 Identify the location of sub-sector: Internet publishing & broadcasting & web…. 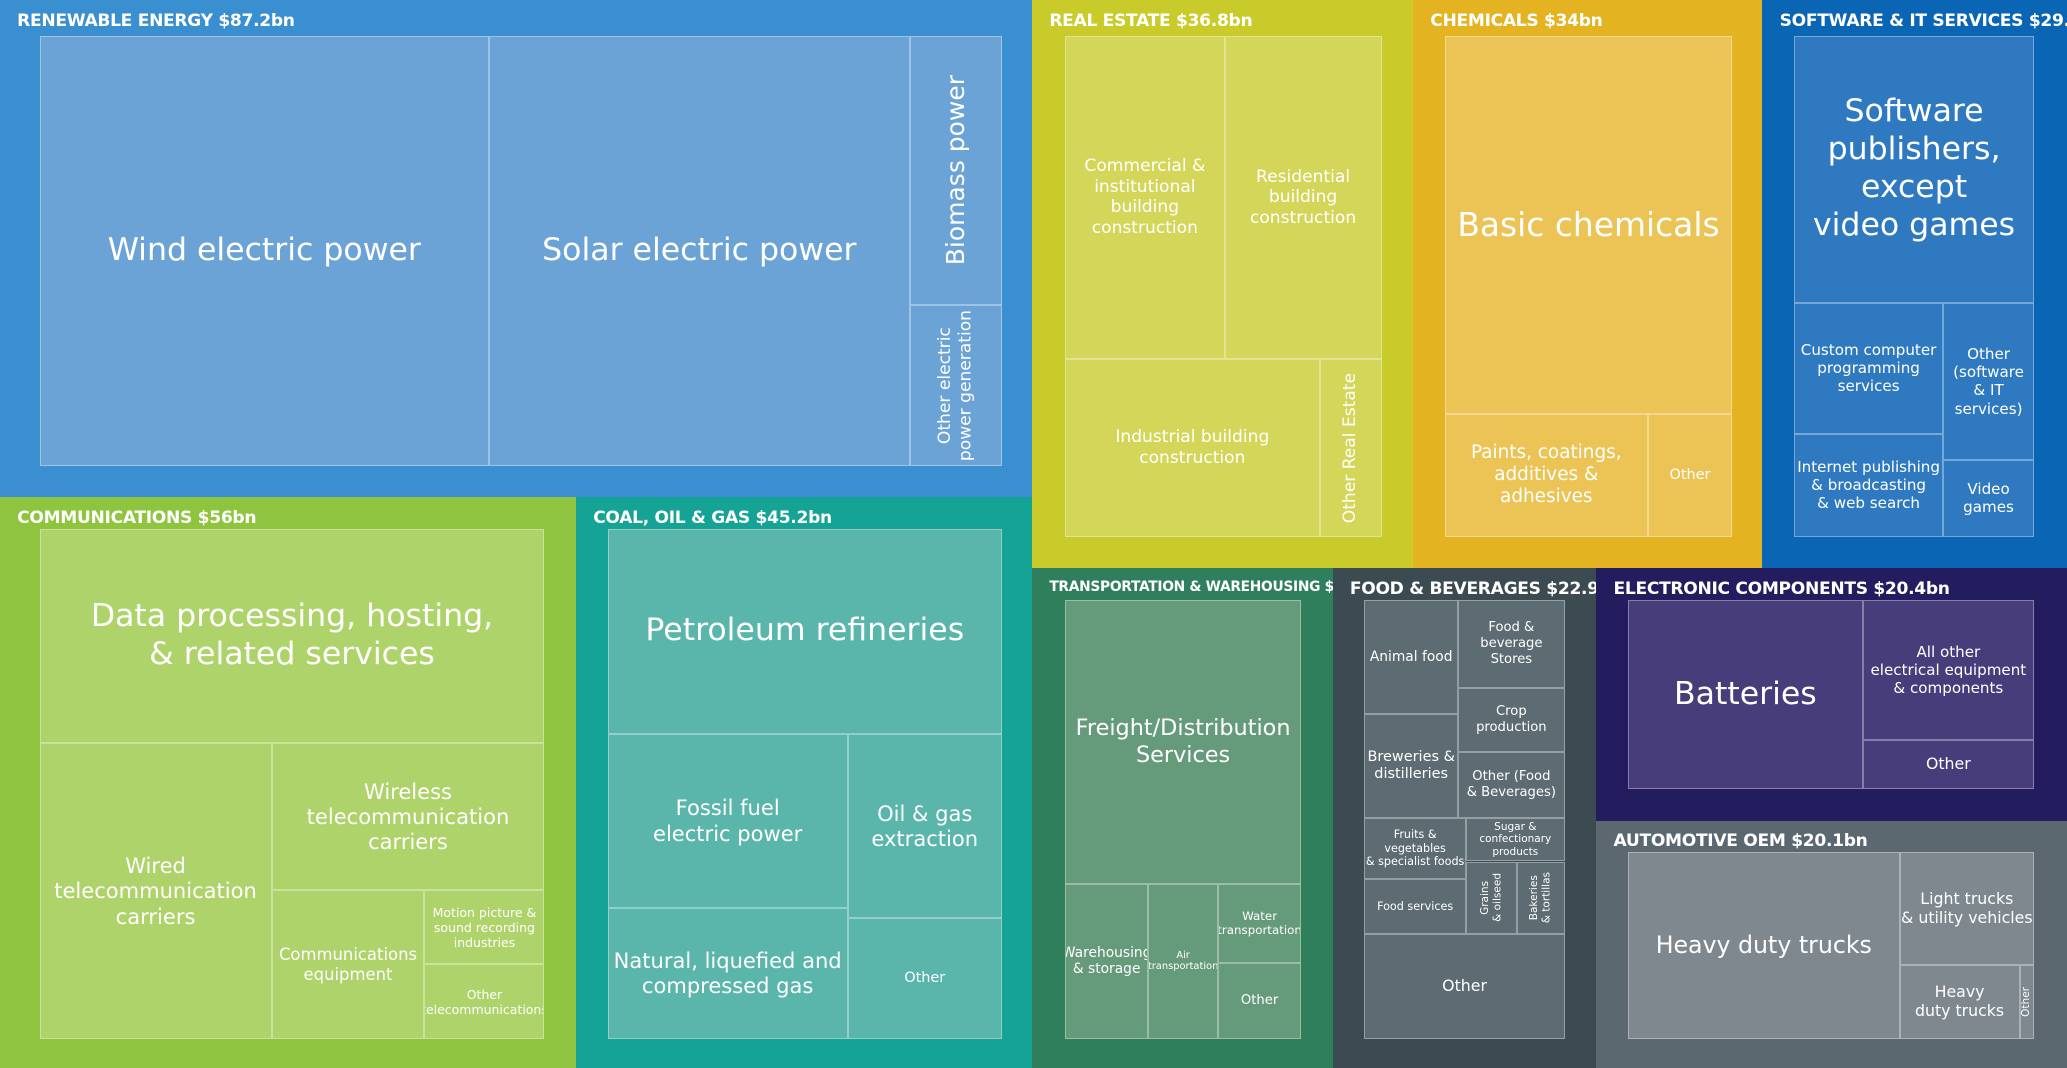
(1869, 485).